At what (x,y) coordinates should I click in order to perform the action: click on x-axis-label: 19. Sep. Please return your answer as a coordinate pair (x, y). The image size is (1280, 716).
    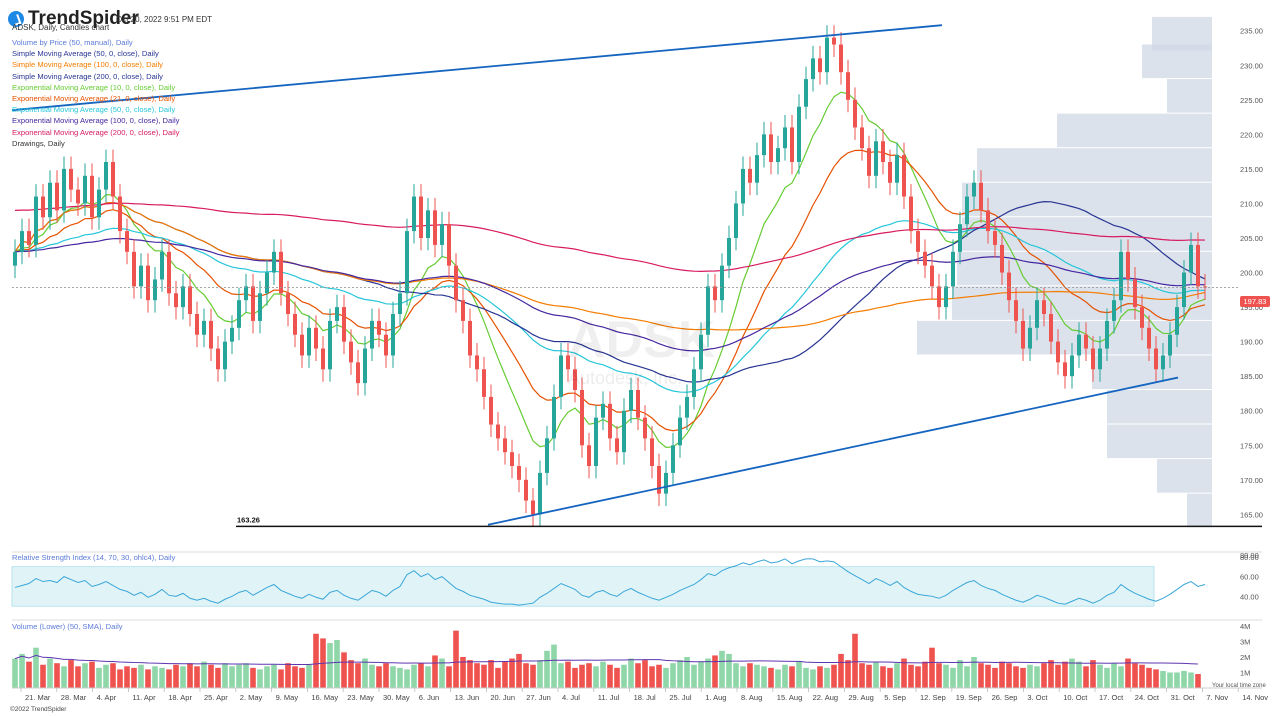
    Looking at the image, I should click on (969, 697).